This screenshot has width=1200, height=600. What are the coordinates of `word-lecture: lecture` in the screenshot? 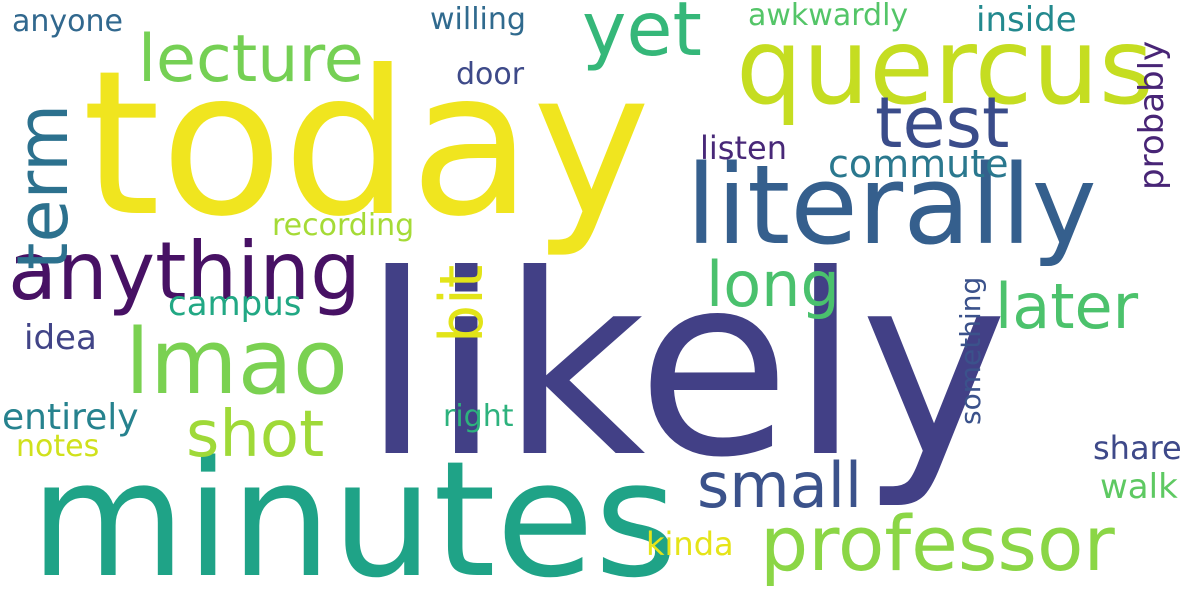 It's located at (251, 59).